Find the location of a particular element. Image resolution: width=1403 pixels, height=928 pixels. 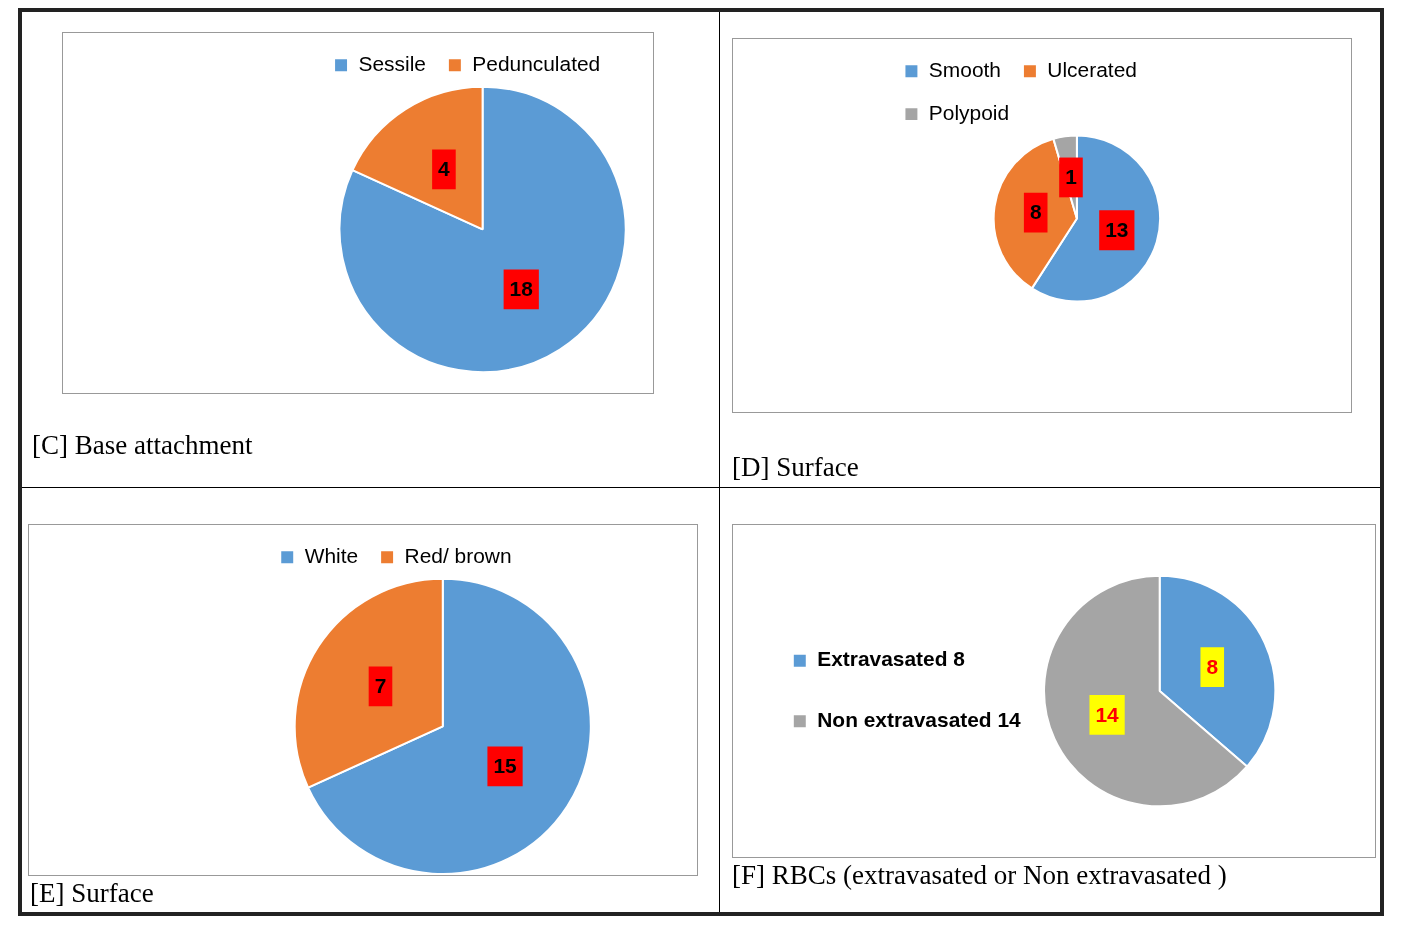

legend-label: White is located at coordinates (331, 556).